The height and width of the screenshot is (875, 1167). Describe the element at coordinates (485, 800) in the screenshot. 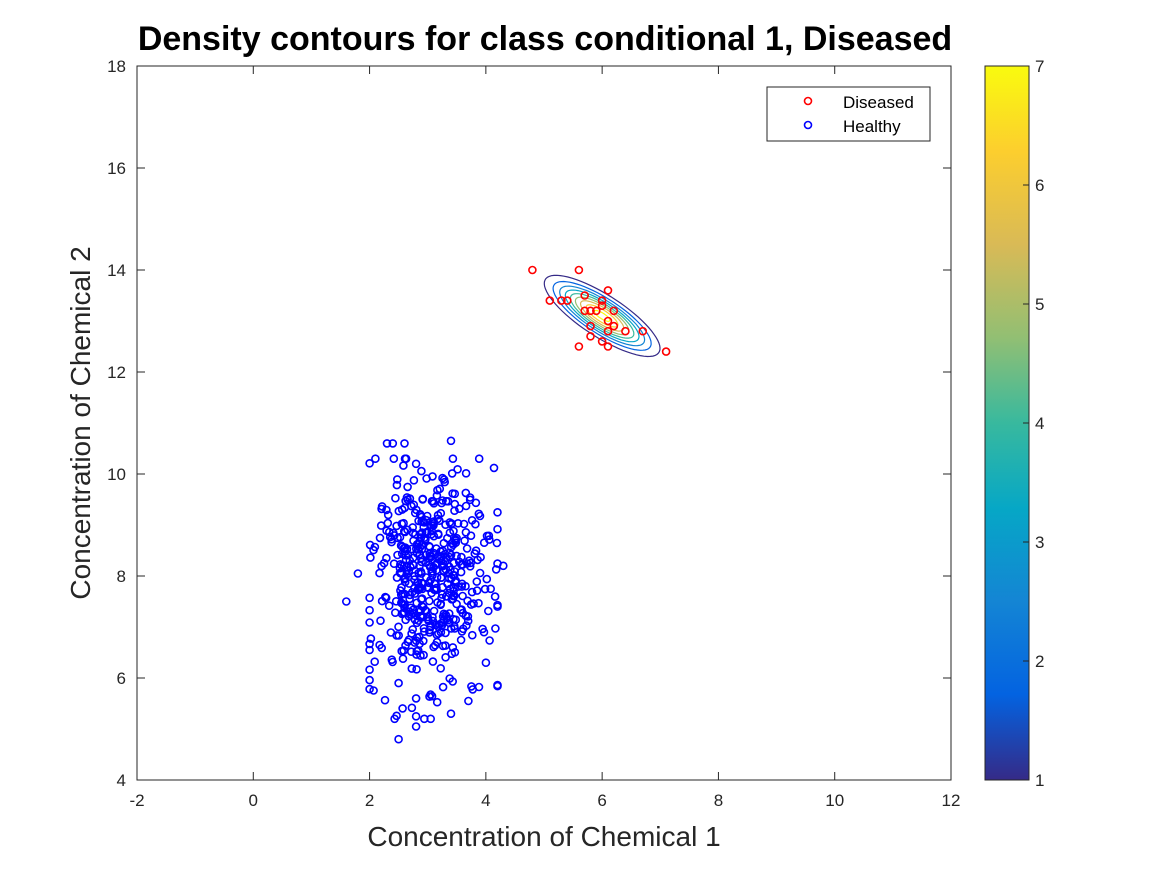

I see `x-tick-label: 4` at that location.